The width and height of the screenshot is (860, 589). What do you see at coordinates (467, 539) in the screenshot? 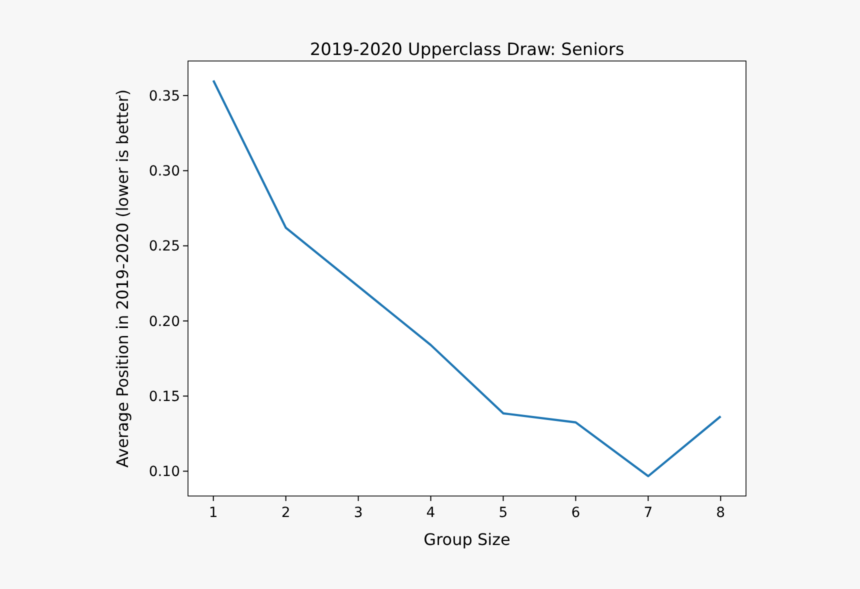
I see `x-axis-title: Group Size` at bounding box center [467, 539].